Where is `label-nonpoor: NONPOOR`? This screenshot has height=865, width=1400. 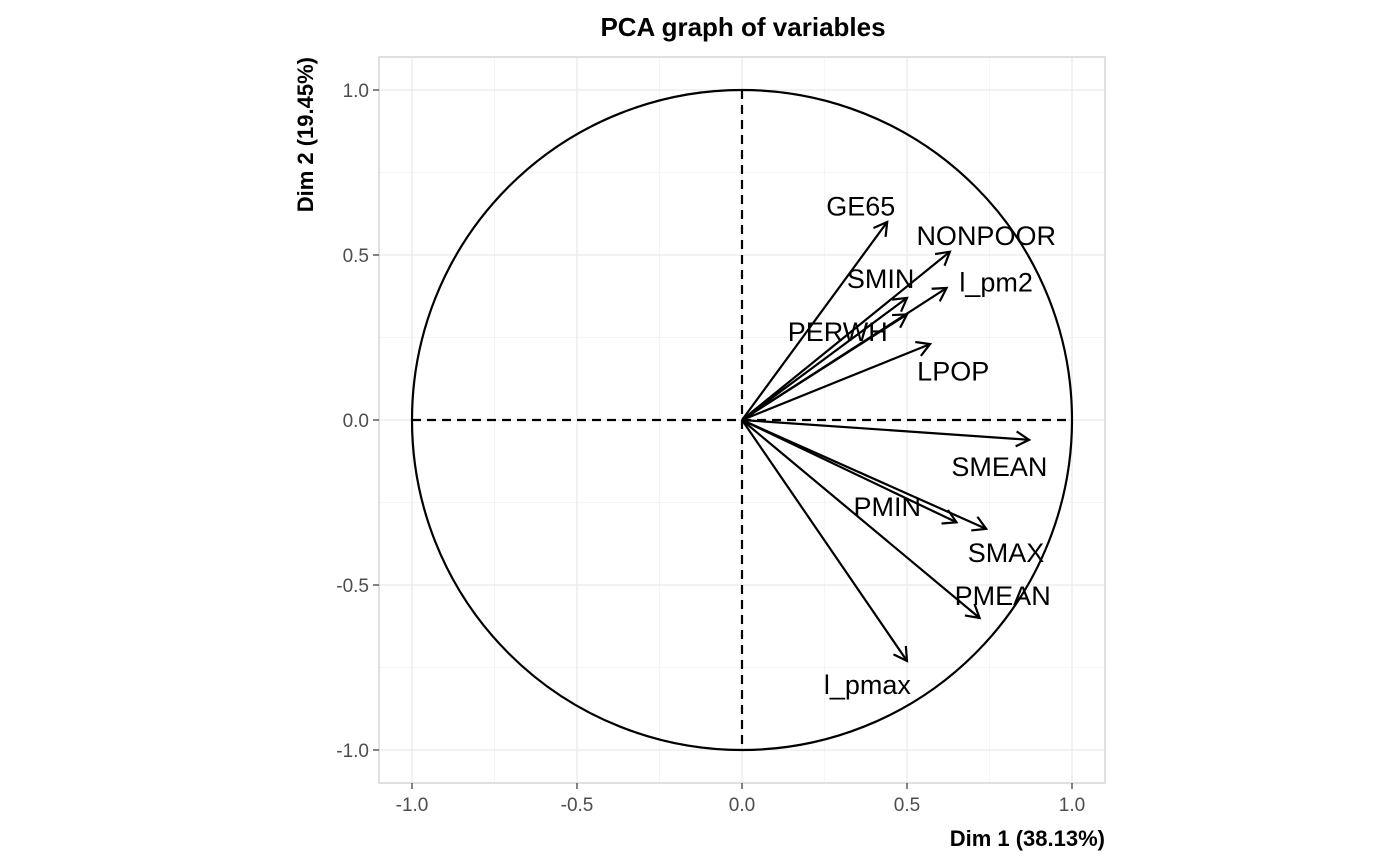 label-nonpoor: NONPOOR is located at coordinates (986, 236).